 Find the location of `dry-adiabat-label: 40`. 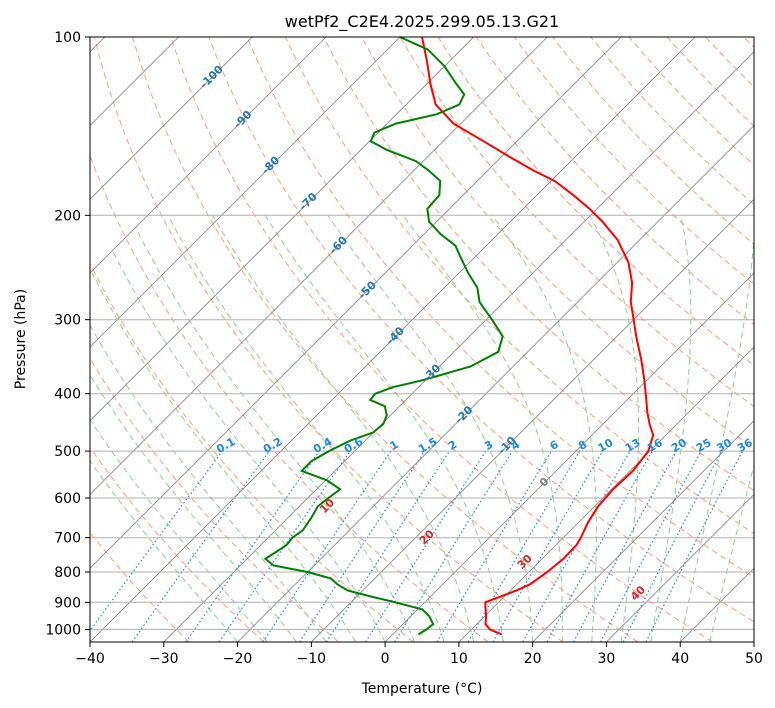

dry-adiabat-label: 40 is located at coordinates (638, 593).